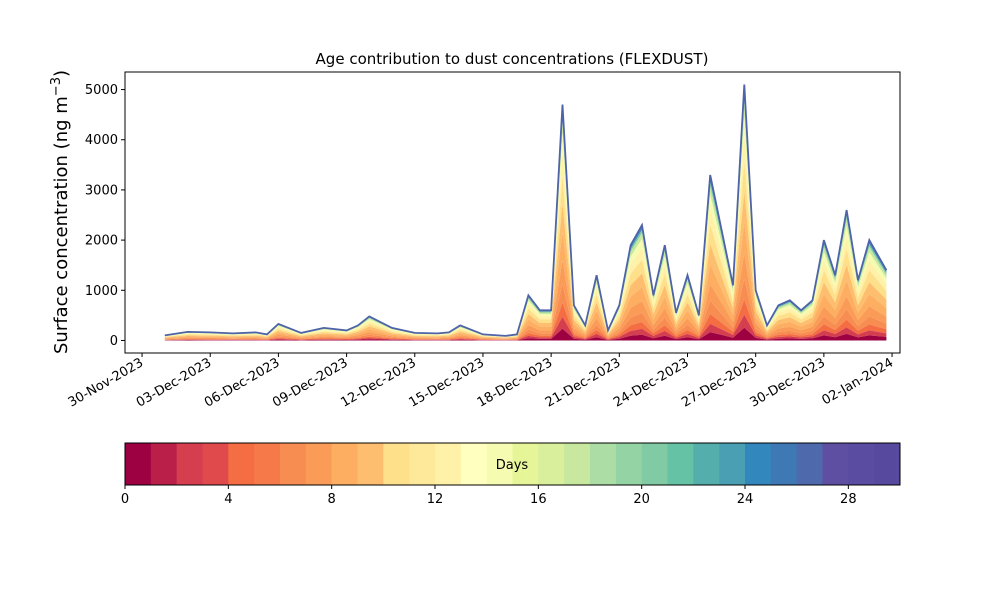 This screenshot has width=1000, height=600. I want to click on y-axis: 0 1000 2000 3000 4000 5000, so click(105, 216).